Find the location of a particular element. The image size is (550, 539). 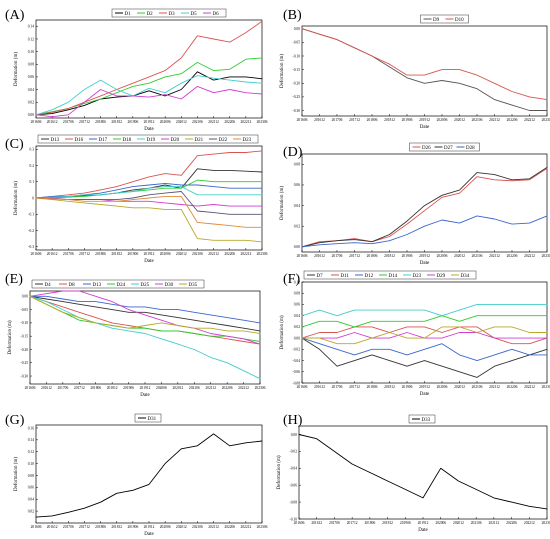

series-line-d31 is located at coordinates (149, 475).